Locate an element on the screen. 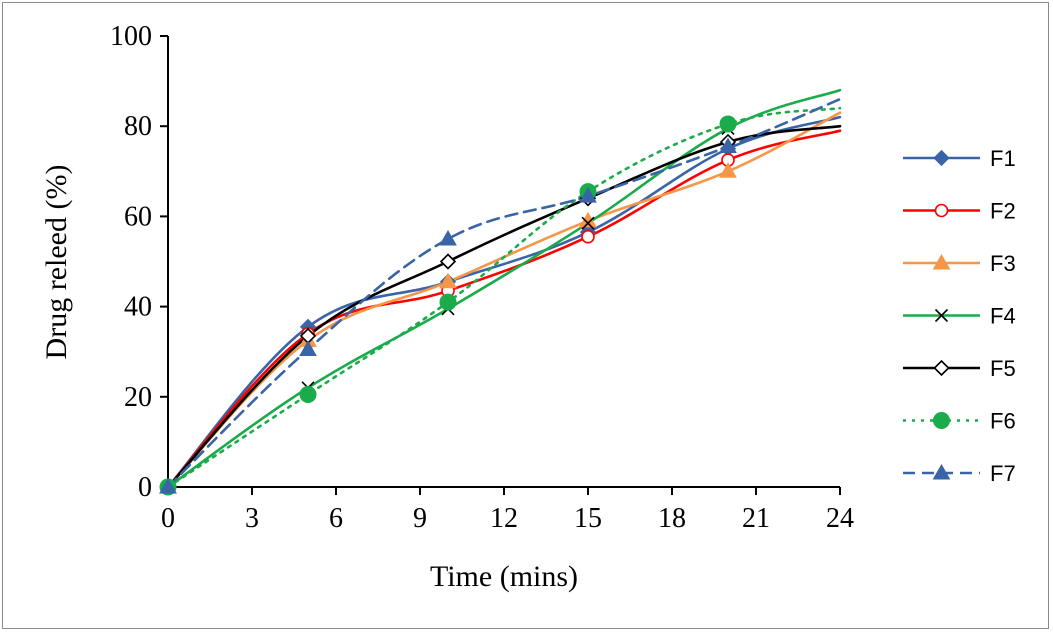 The width and height of the screenshot is (1053, 633). legend-label: F7 is located at coordinates (1003, 473).